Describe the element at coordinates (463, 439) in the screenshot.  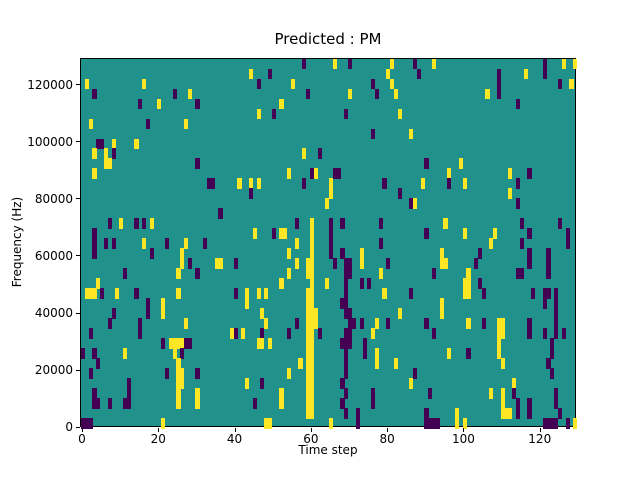
I see `x-tick-label: 100` at that location.